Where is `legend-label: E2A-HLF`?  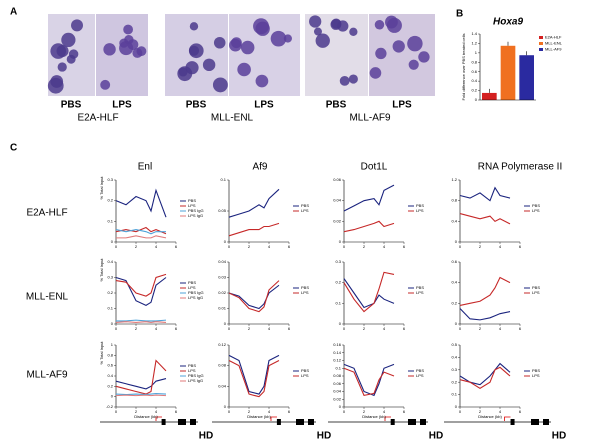 legend-label: E2A-HLF is located at coordinates (553, 37).